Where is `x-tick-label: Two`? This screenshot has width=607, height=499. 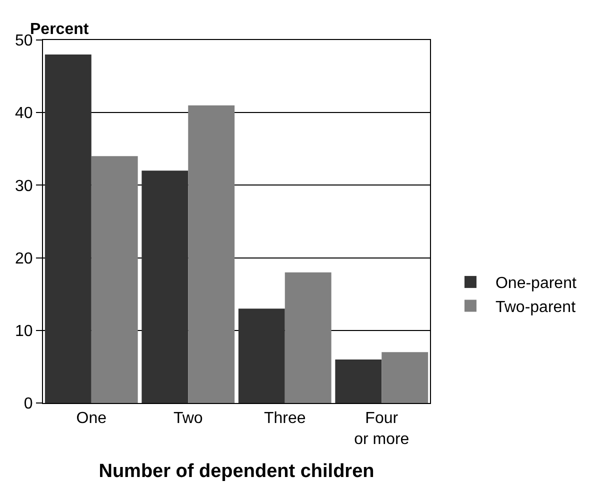
x-tick-label: Two is located at coordinates (188, 419).